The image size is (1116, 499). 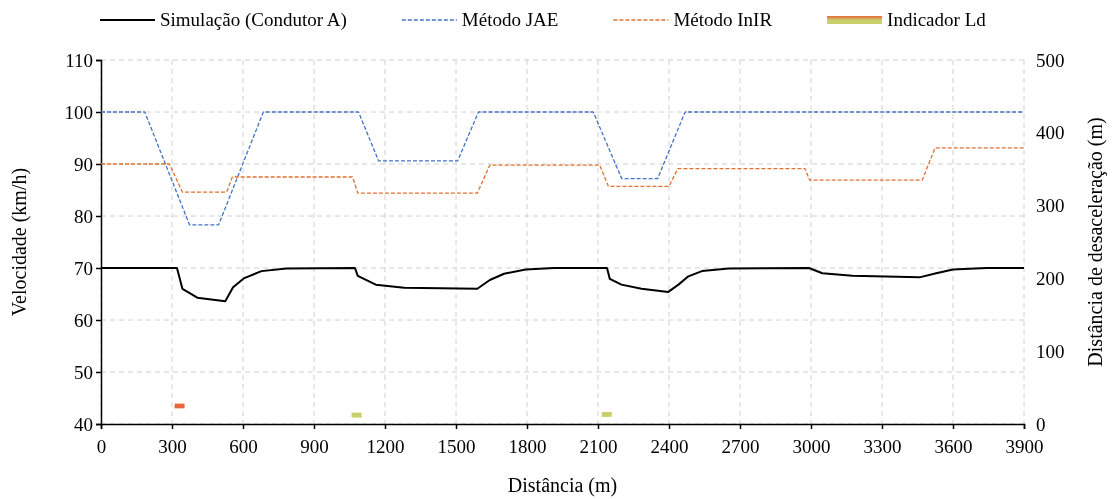 I want to click on y-axis-title: Velocidade (km/h), so click(x=19, y=242).